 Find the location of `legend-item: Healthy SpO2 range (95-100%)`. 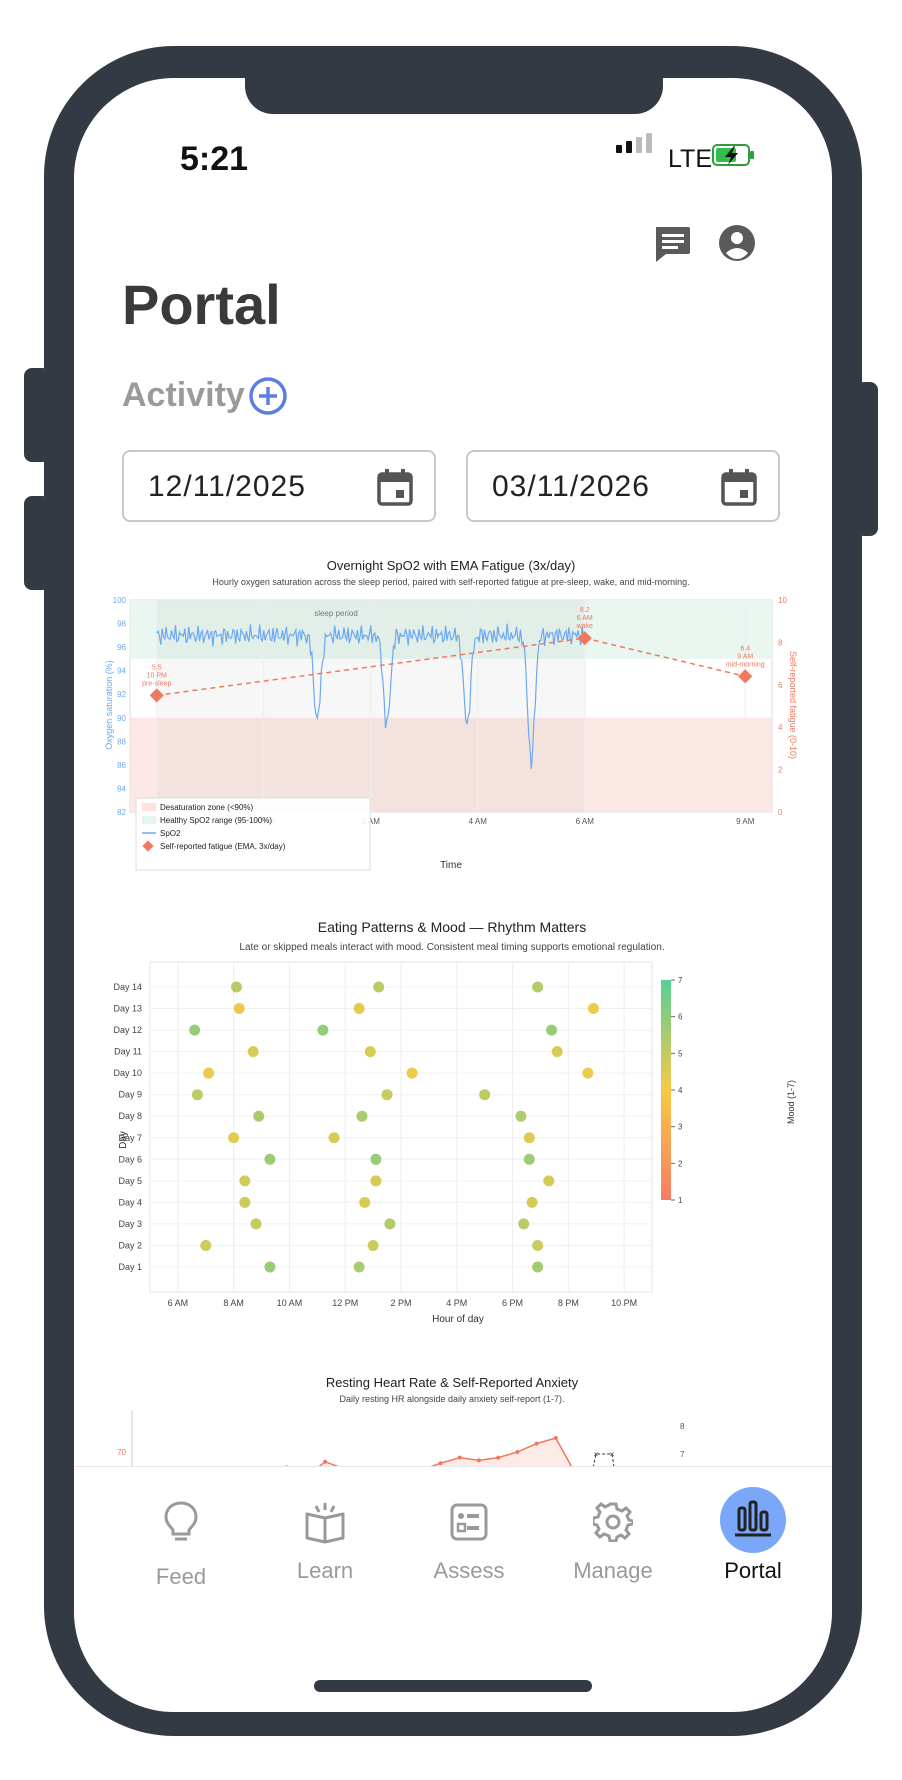

legend-item: Healthy SpO2 range (95-100%) is located at coordinates (216, 820).